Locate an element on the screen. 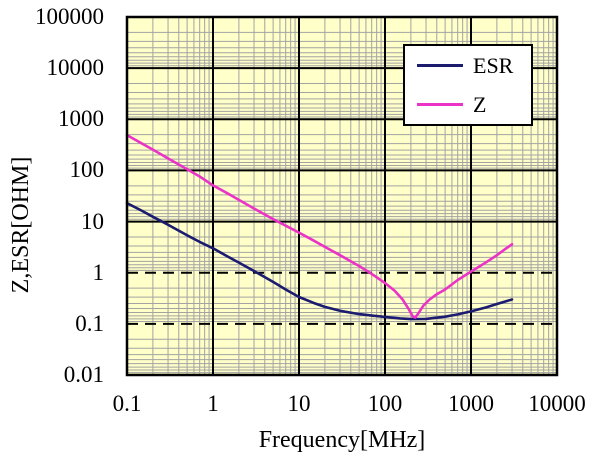 This screenshot has width=600, height=464. legend-item-esr: ESR is located at coordinates (474, 66).